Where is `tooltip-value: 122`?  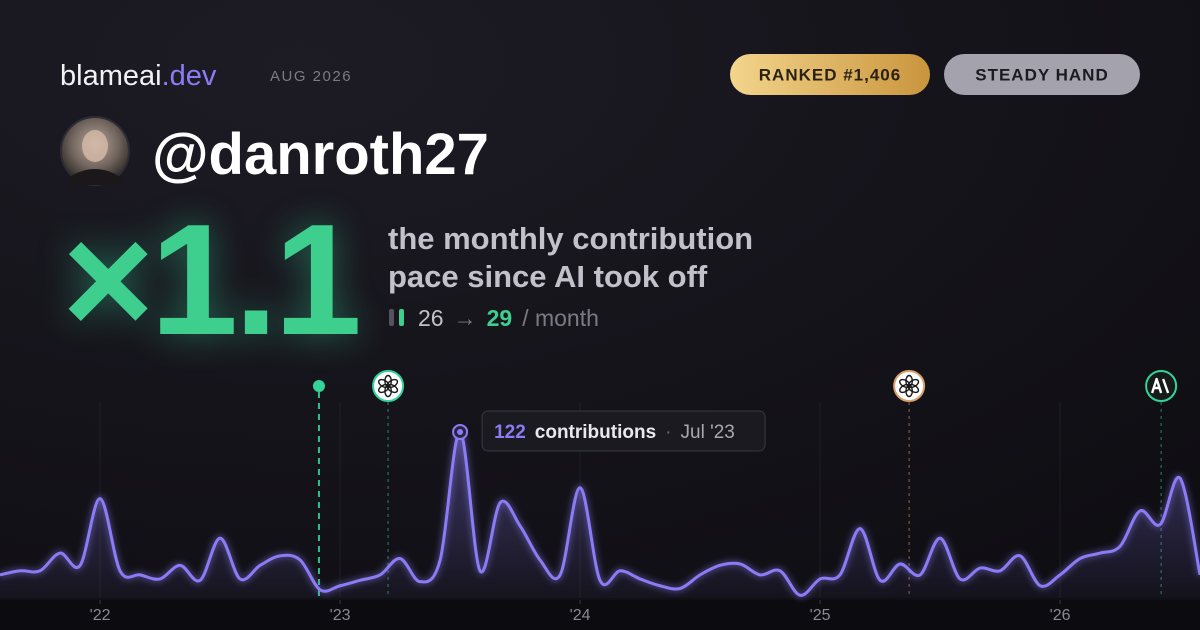
tooltip-value: 122 is located at coordinates (510, 432).